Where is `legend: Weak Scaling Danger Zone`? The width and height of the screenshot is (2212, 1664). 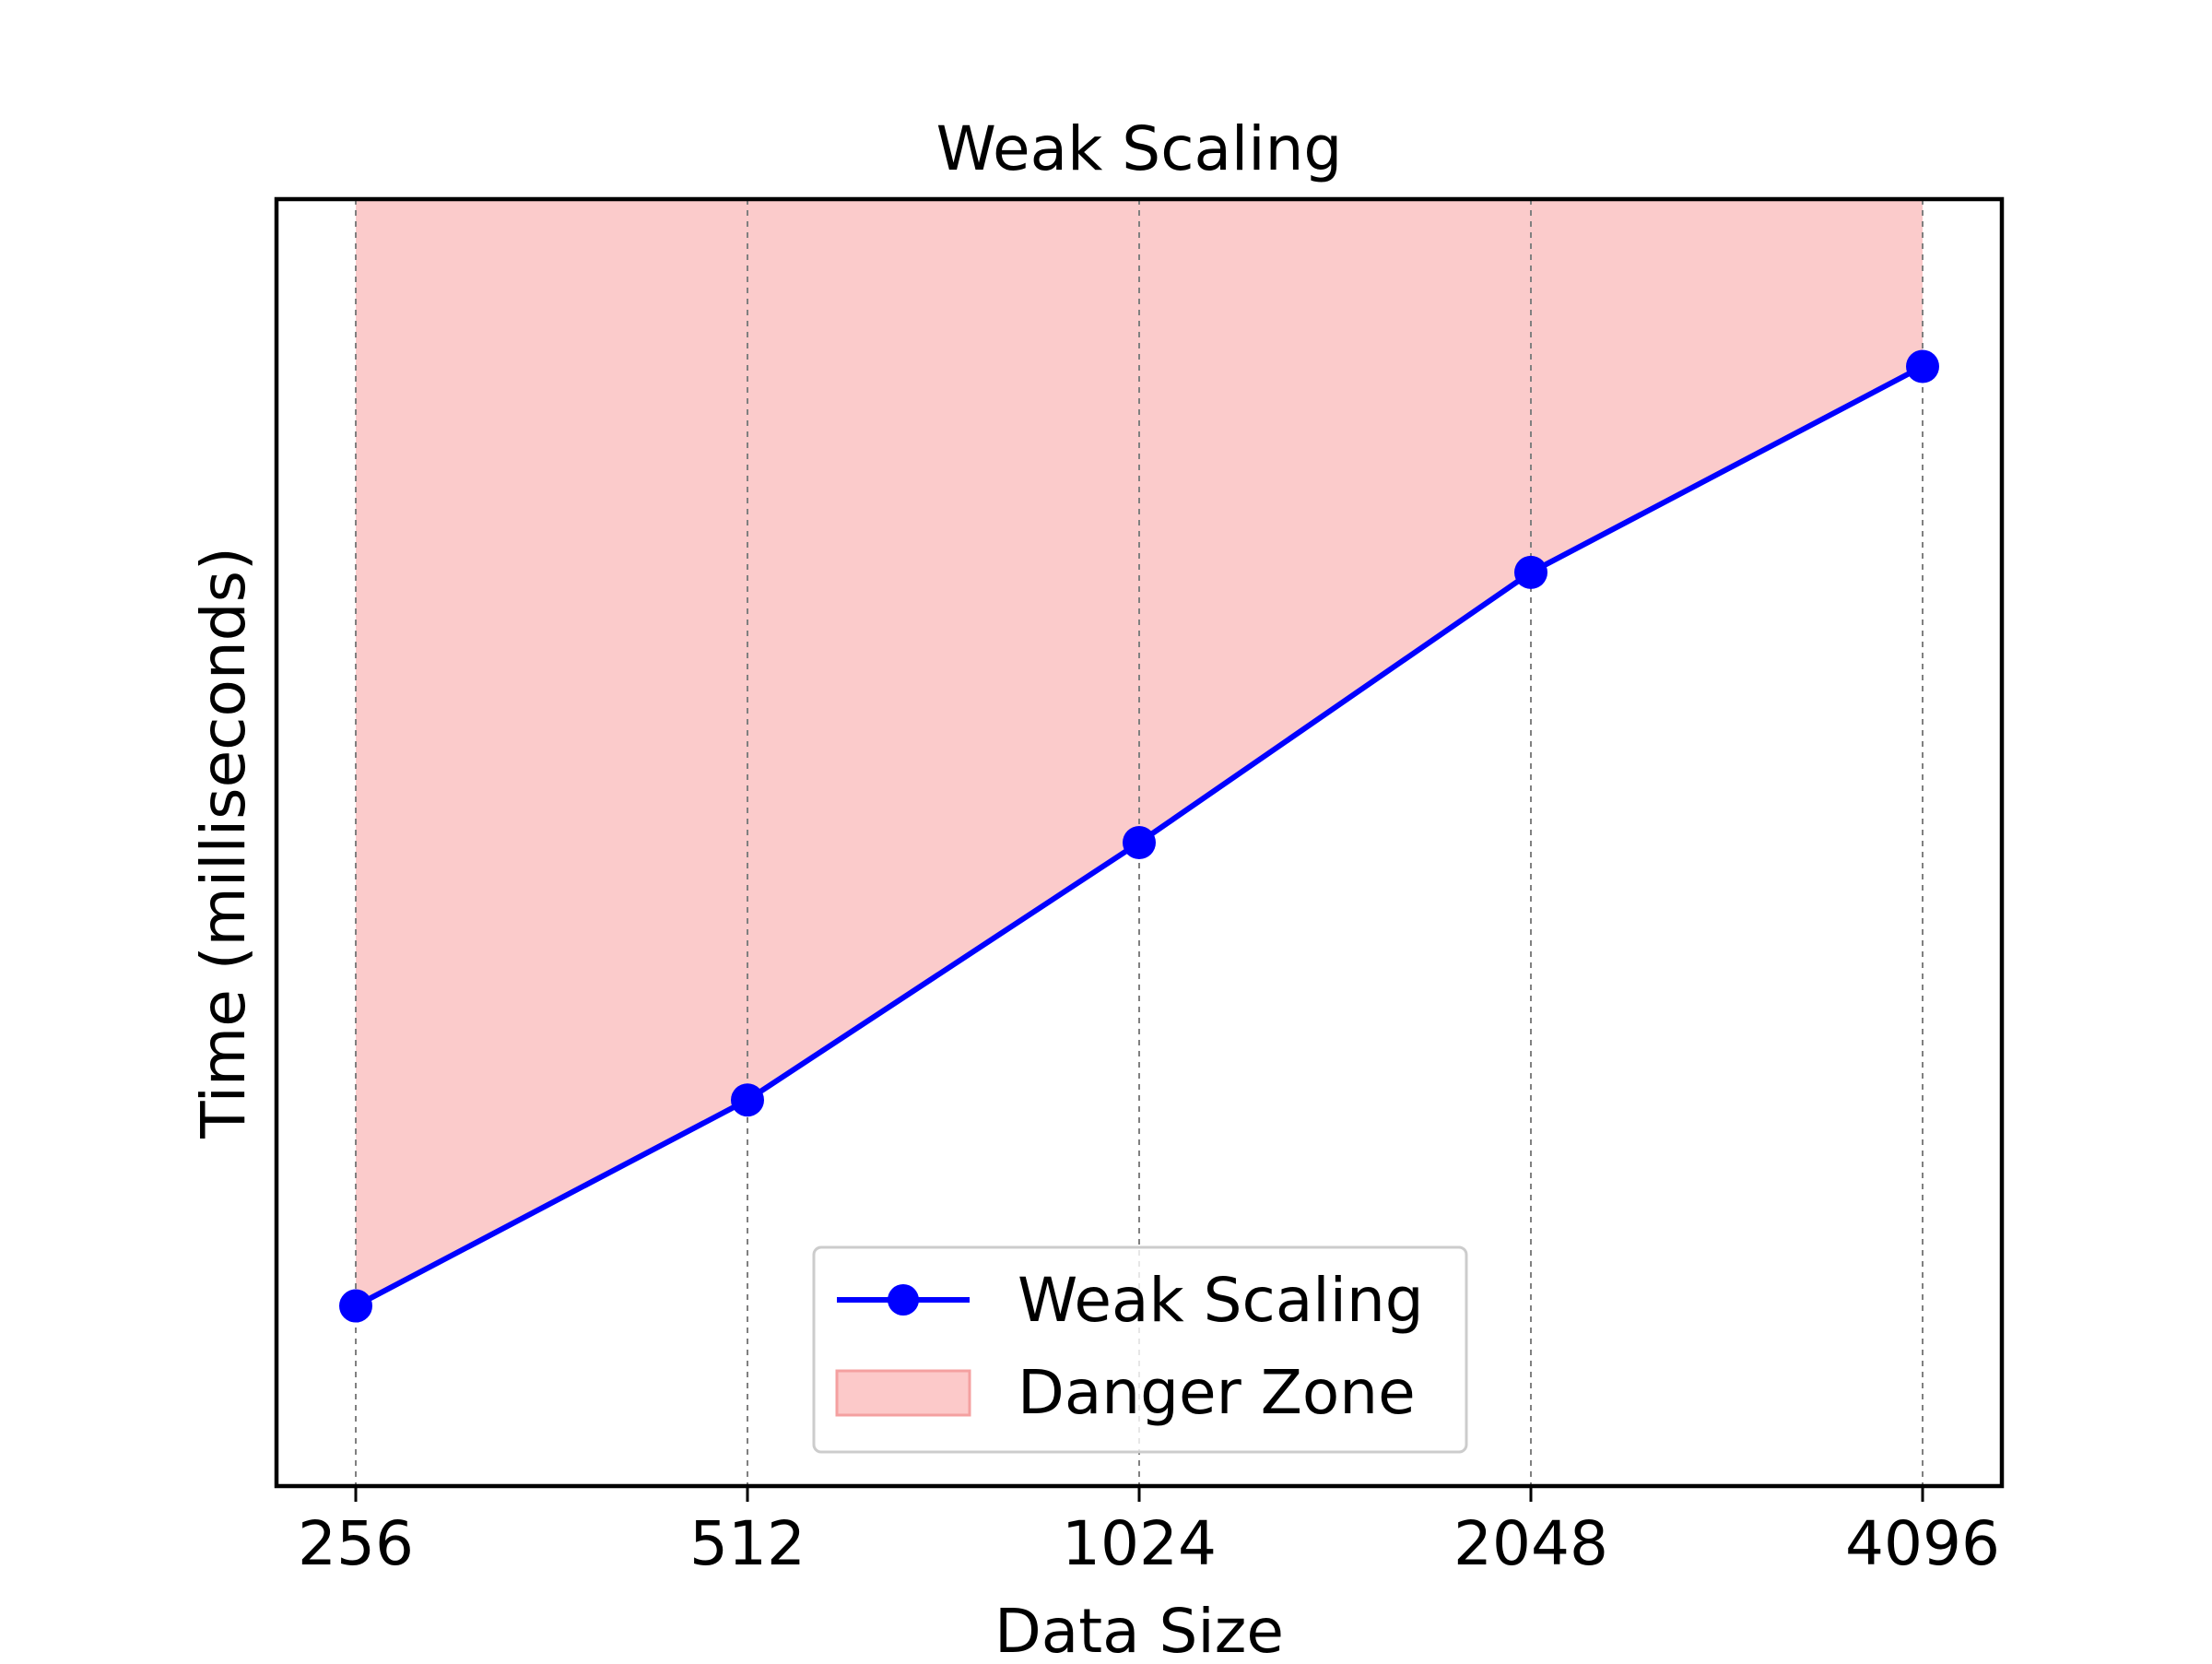 legend: Weak Scaling Danger Zone is located at coordinates (1140, 1349).